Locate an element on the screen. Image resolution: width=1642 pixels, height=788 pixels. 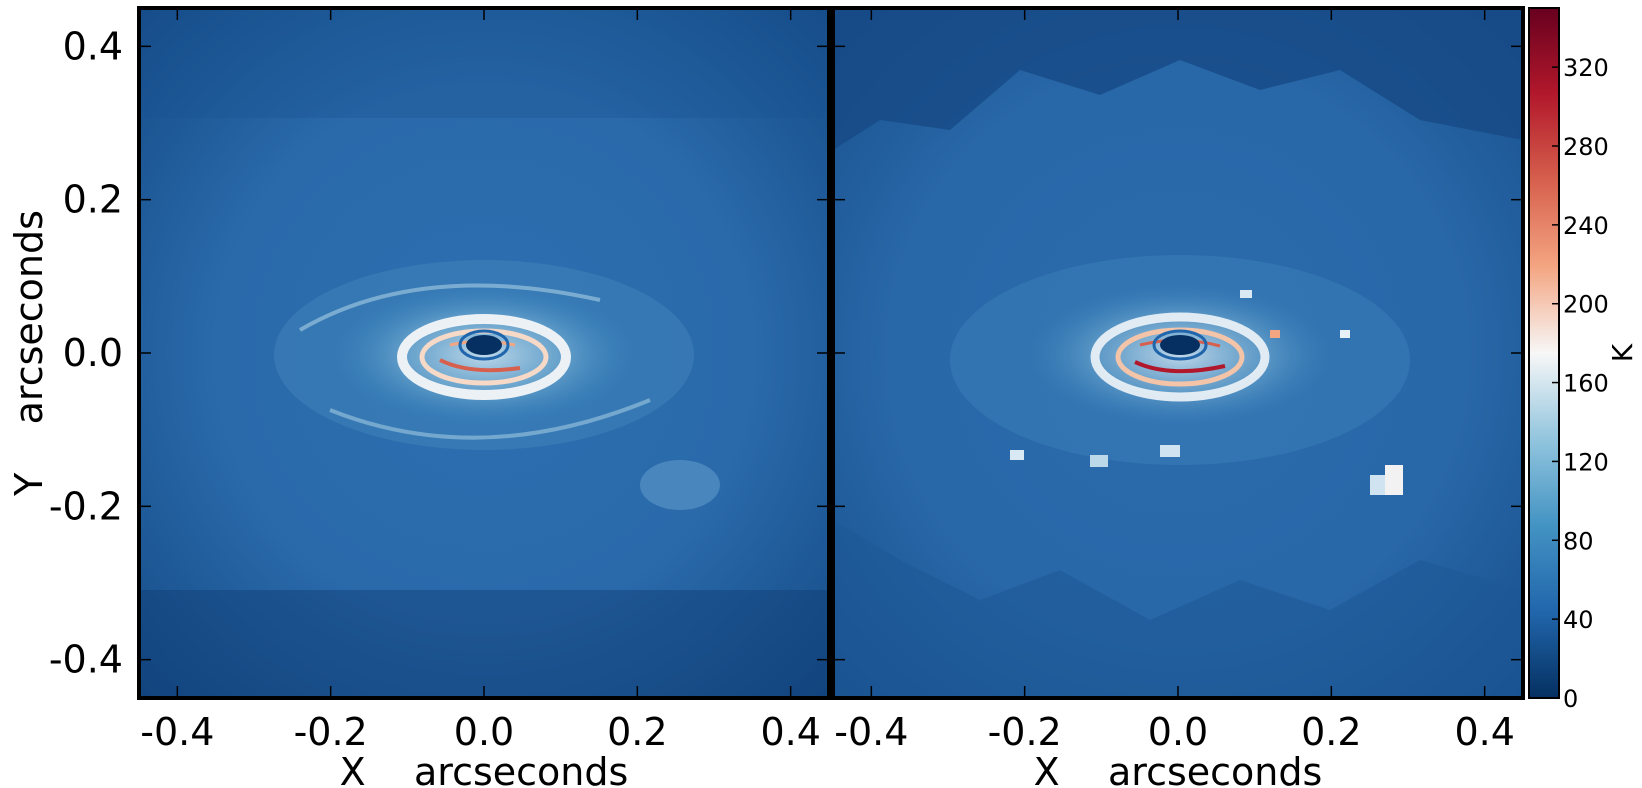
y-tick-label: 0.4 is located at coordinates (93, 46).